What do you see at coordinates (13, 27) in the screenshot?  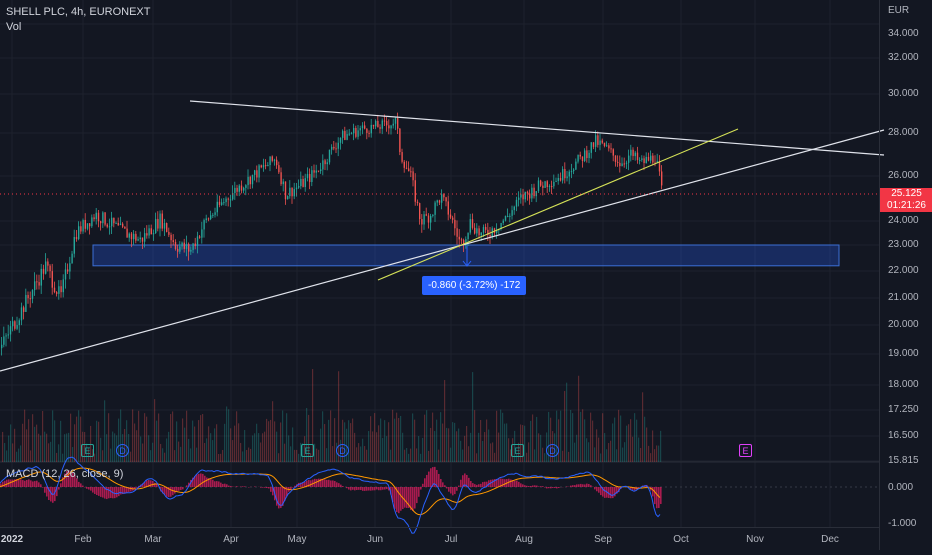 I see `volume-legend: Vol` at bounding box center [13, 27].